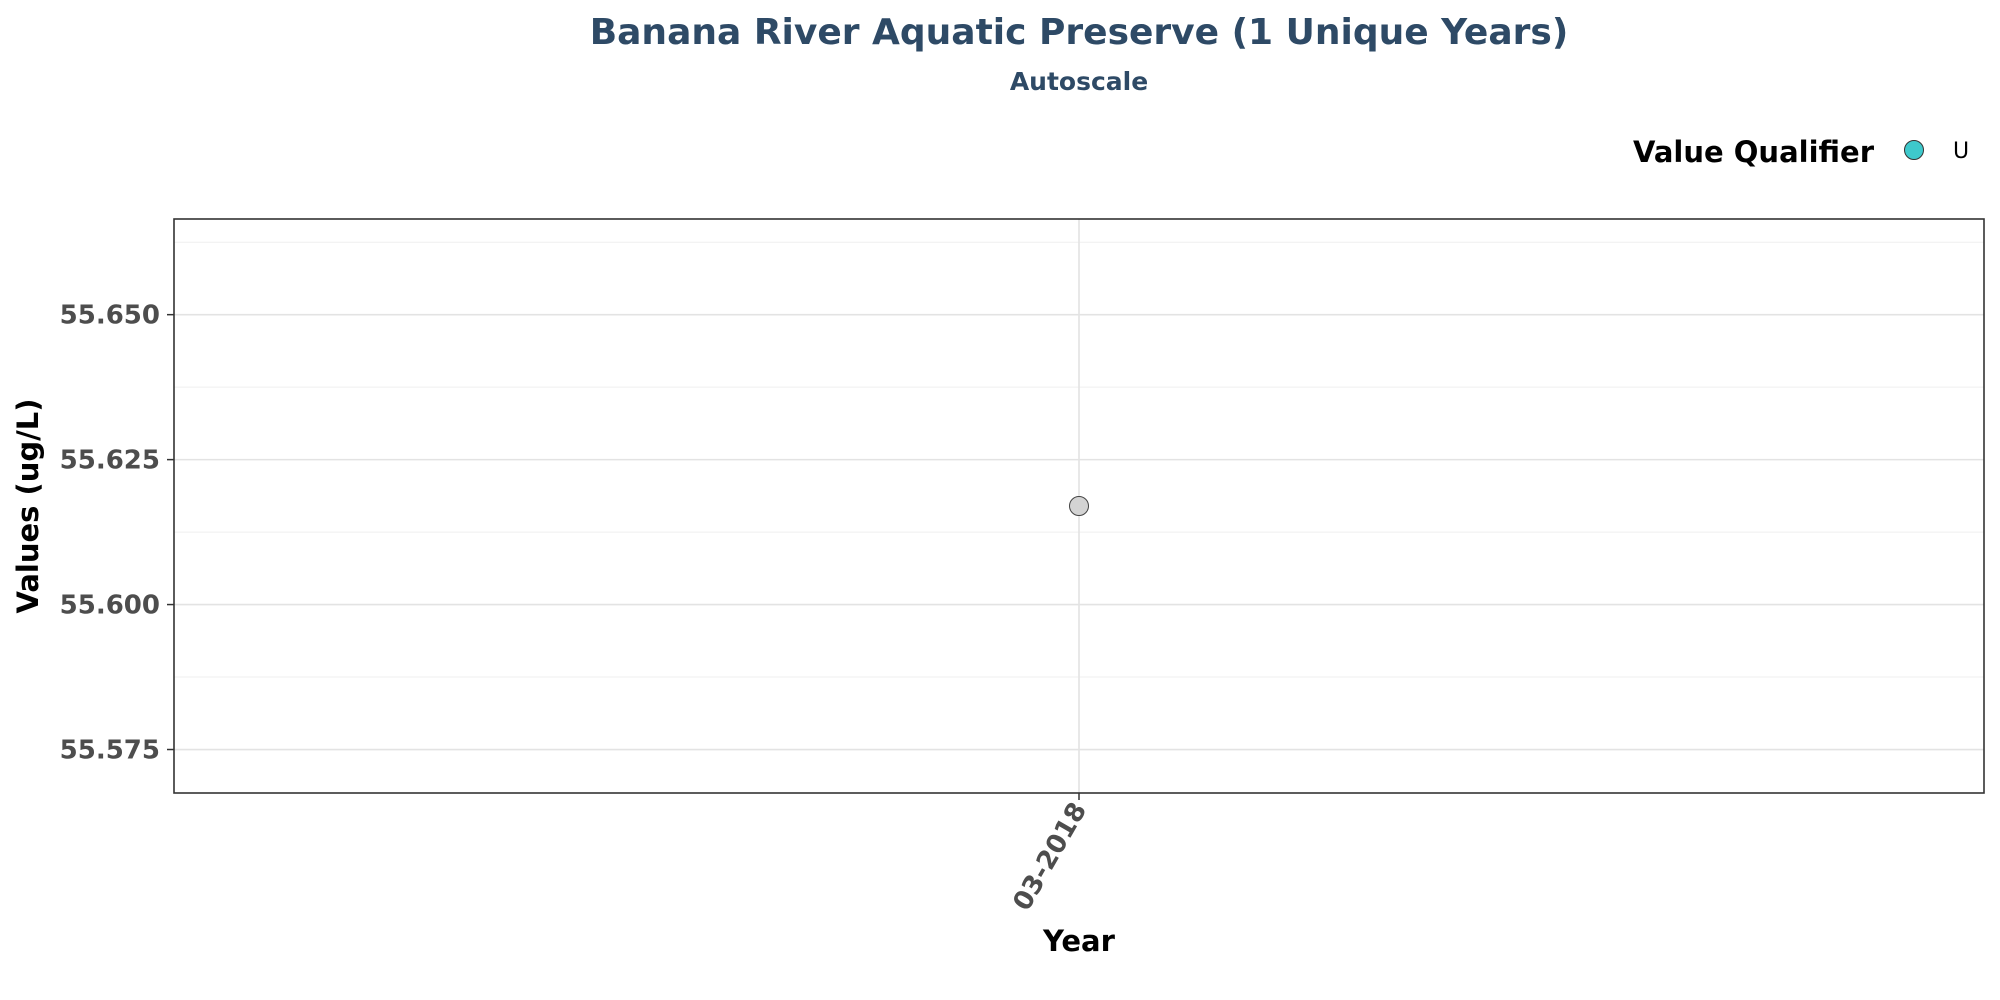  I want to click on x-axis: 03-2018, so click(1050, 854).